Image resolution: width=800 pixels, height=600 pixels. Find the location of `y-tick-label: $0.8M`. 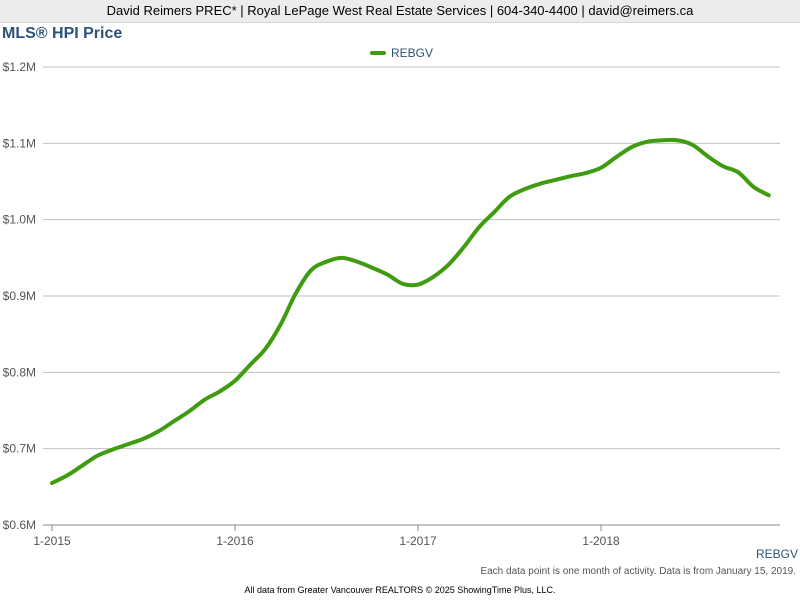

y-tick-label: $0.8M is located at coordinates (19, 372).